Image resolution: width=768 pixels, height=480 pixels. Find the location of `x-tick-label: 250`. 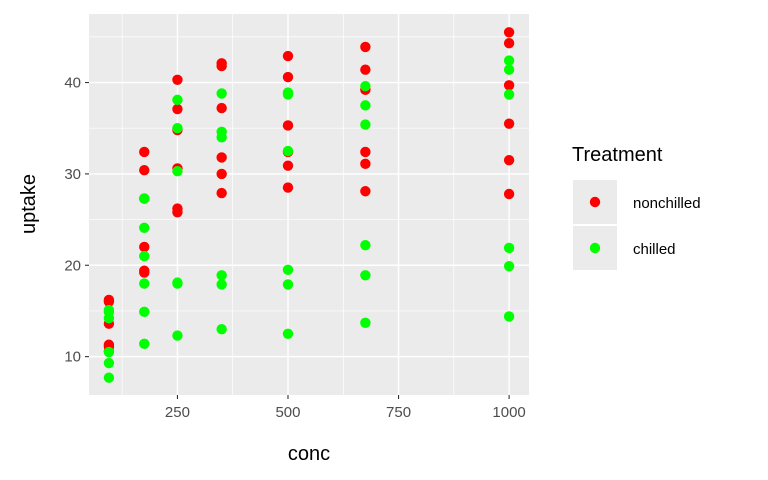

x-tick-label: 250 is located at coordinates (177, 412).